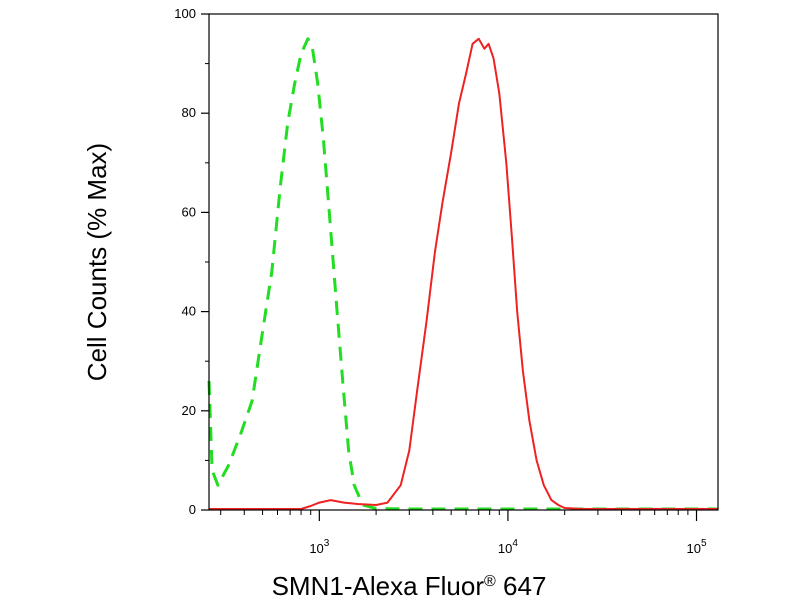 The width and height of the screenshot is (800, 600). I want to click on y-tick-label: 20, so click(189, 410).